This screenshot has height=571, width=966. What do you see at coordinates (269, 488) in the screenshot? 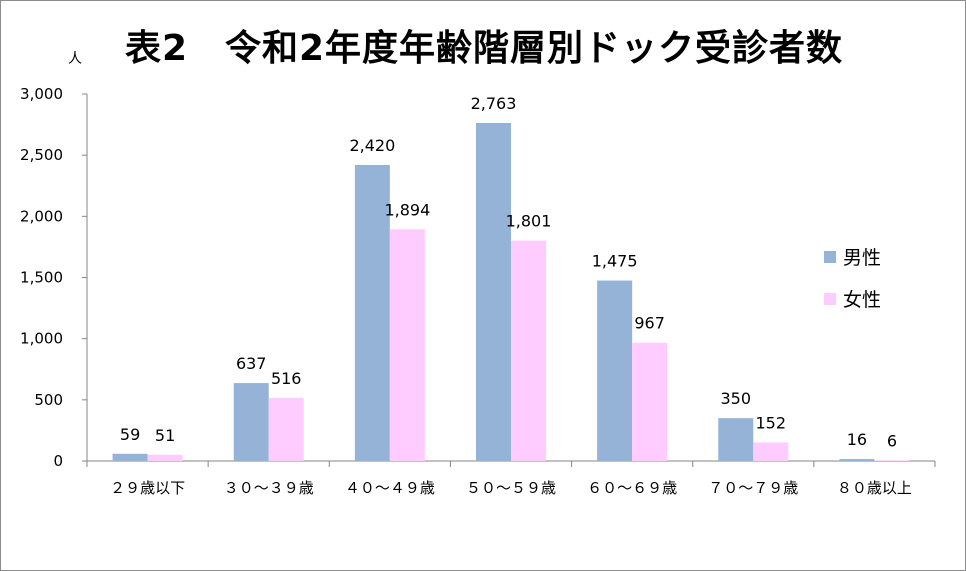
I see `x-category-label: ３０～３９歳` at bounding box center [269, 488].